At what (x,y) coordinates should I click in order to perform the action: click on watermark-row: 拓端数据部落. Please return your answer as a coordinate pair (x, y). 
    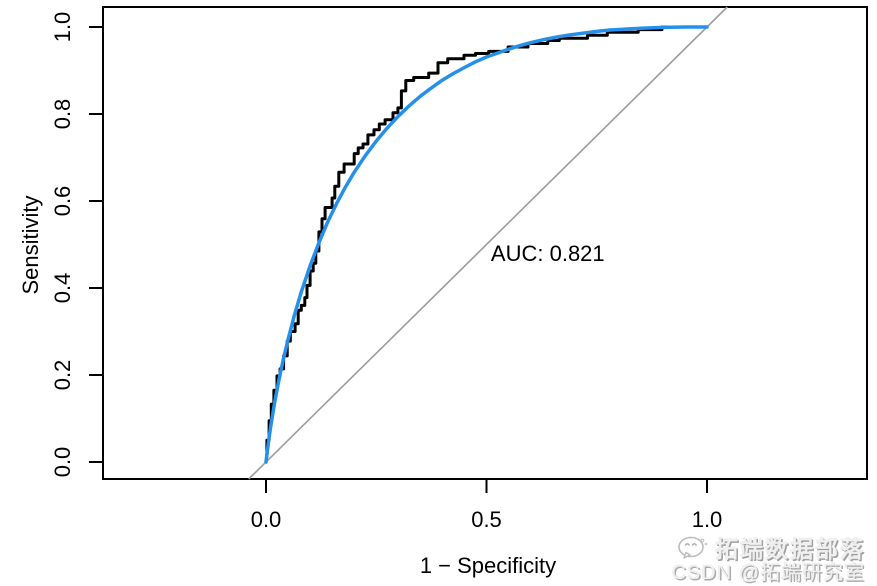
    Looking at the image, I should click on (768, 549).